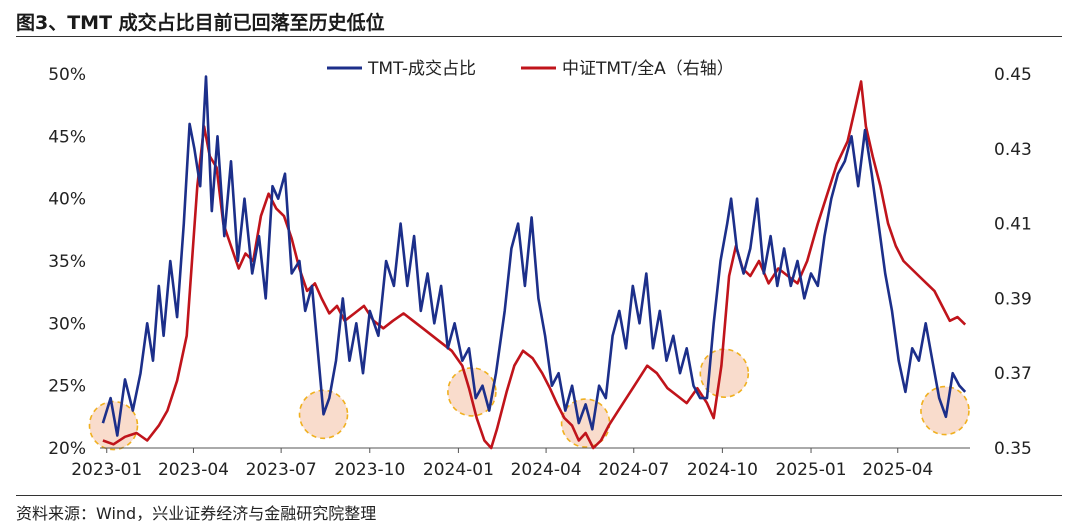 The image size is (1080, 528). I want to click on footer-divider, so click(539, 495).